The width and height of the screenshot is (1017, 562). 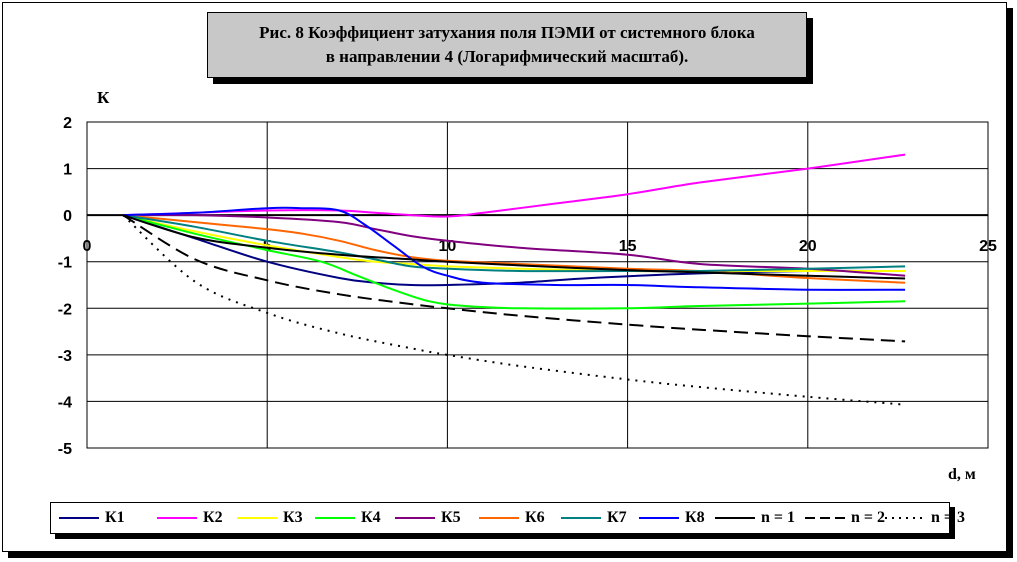 What do you see at coordinates (213, 517) in the screenshot?
I see `legend-label: К2` at bounding box center [213, 517].